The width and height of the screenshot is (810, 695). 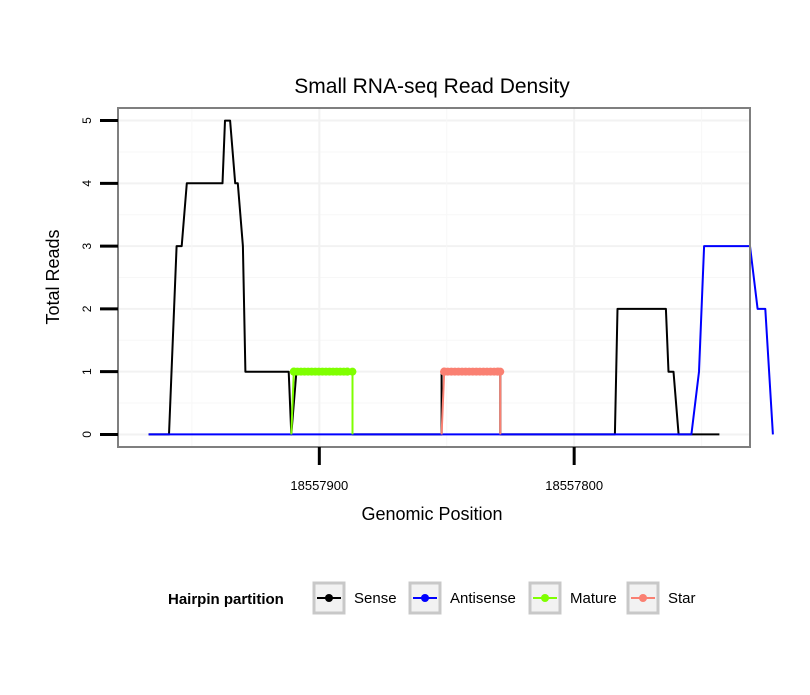 What do you see at coordinates (375, 598) in the screenshot?
I see `legend-label-sense: Sense` at bounding box center [375, 598].